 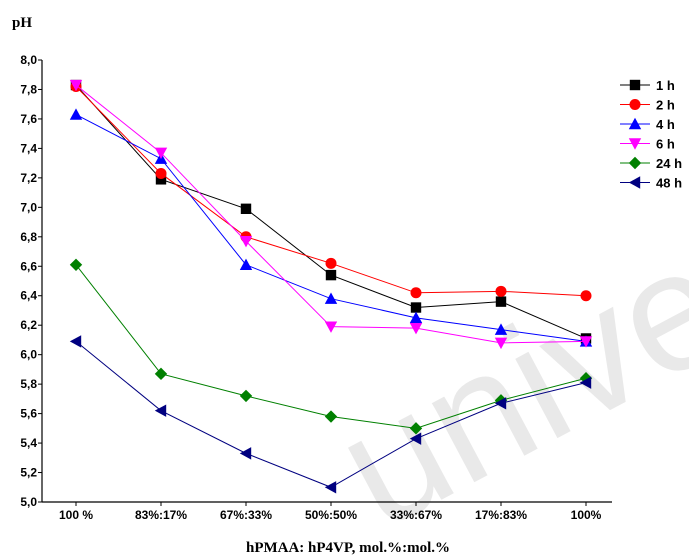 I want to click on y-tick-label: 5,2, so click(x=28, y=473).